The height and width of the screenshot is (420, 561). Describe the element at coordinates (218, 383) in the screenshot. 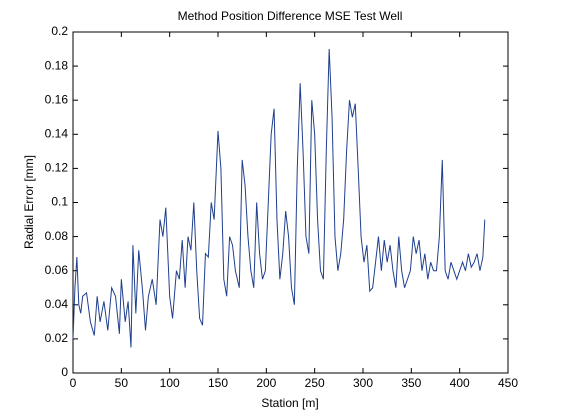

I see `x-tick-label: 150` at that location.